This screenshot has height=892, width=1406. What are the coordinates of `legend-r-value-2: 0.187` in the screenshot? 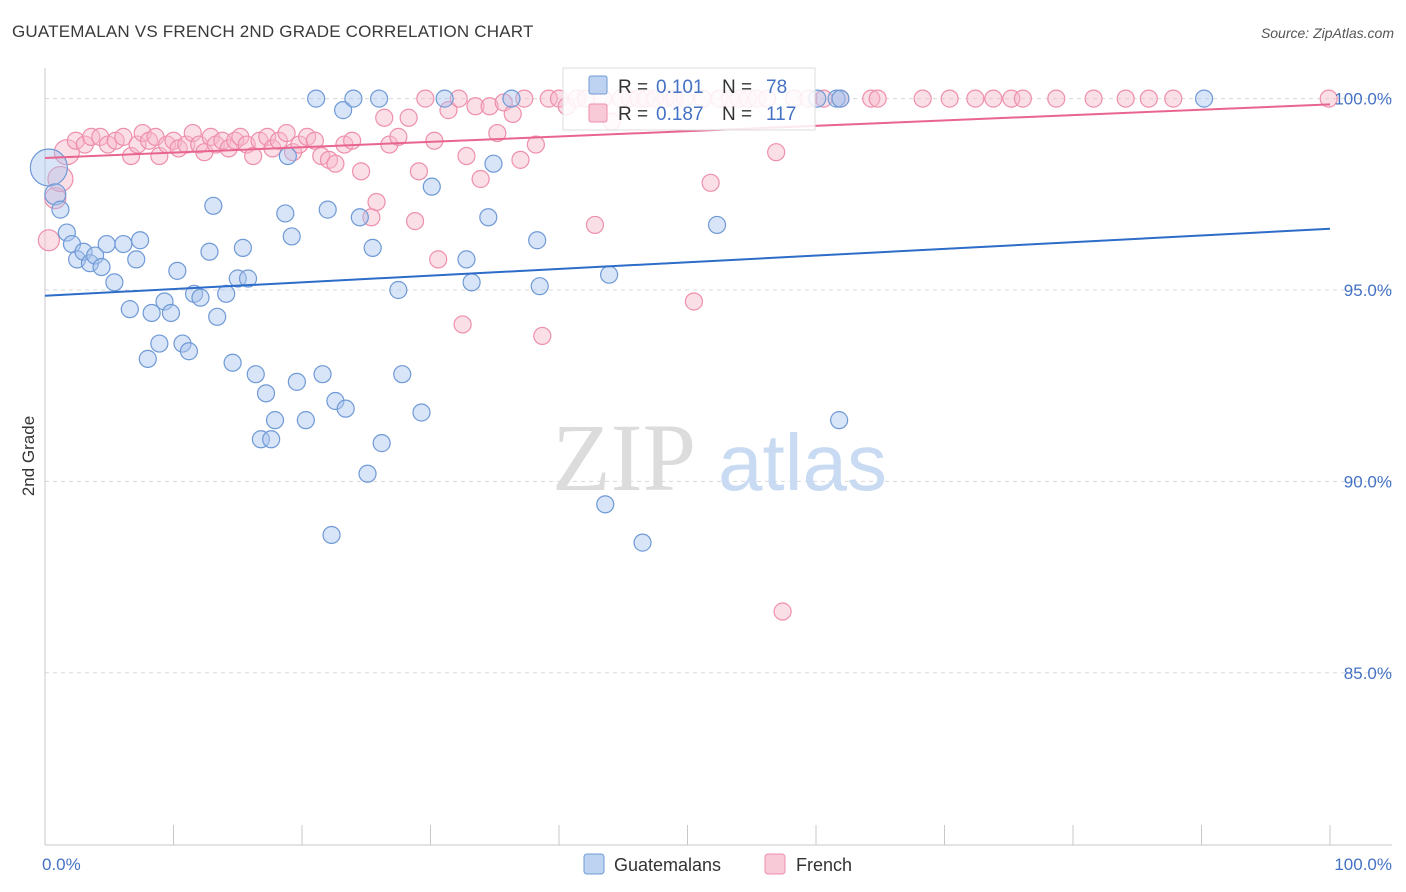 It's located at (680, 114).